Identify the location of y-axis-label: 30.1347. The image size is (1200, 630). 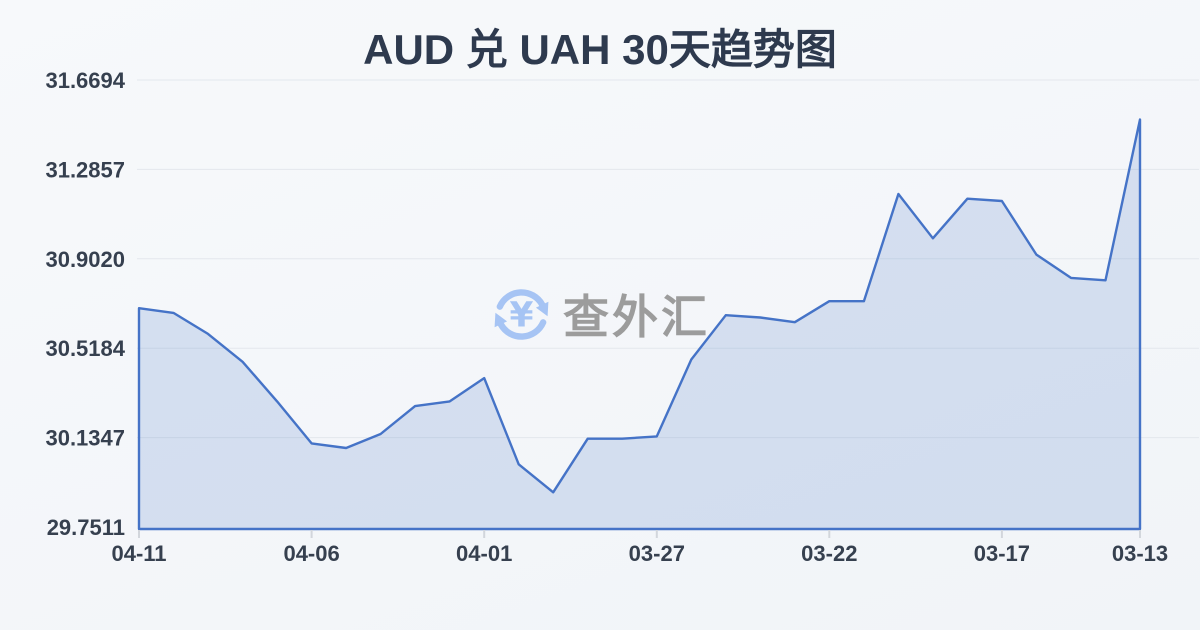
(85, 438).